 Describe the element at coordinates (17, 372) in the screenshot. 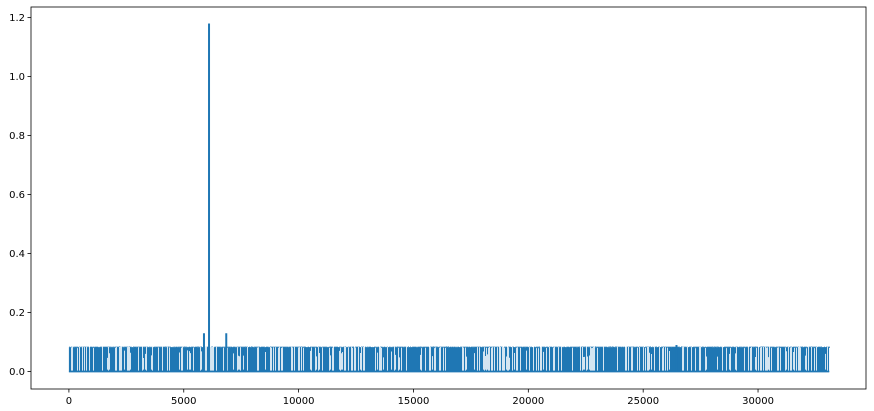

I see `y-tick-label: 0.0` at that location.